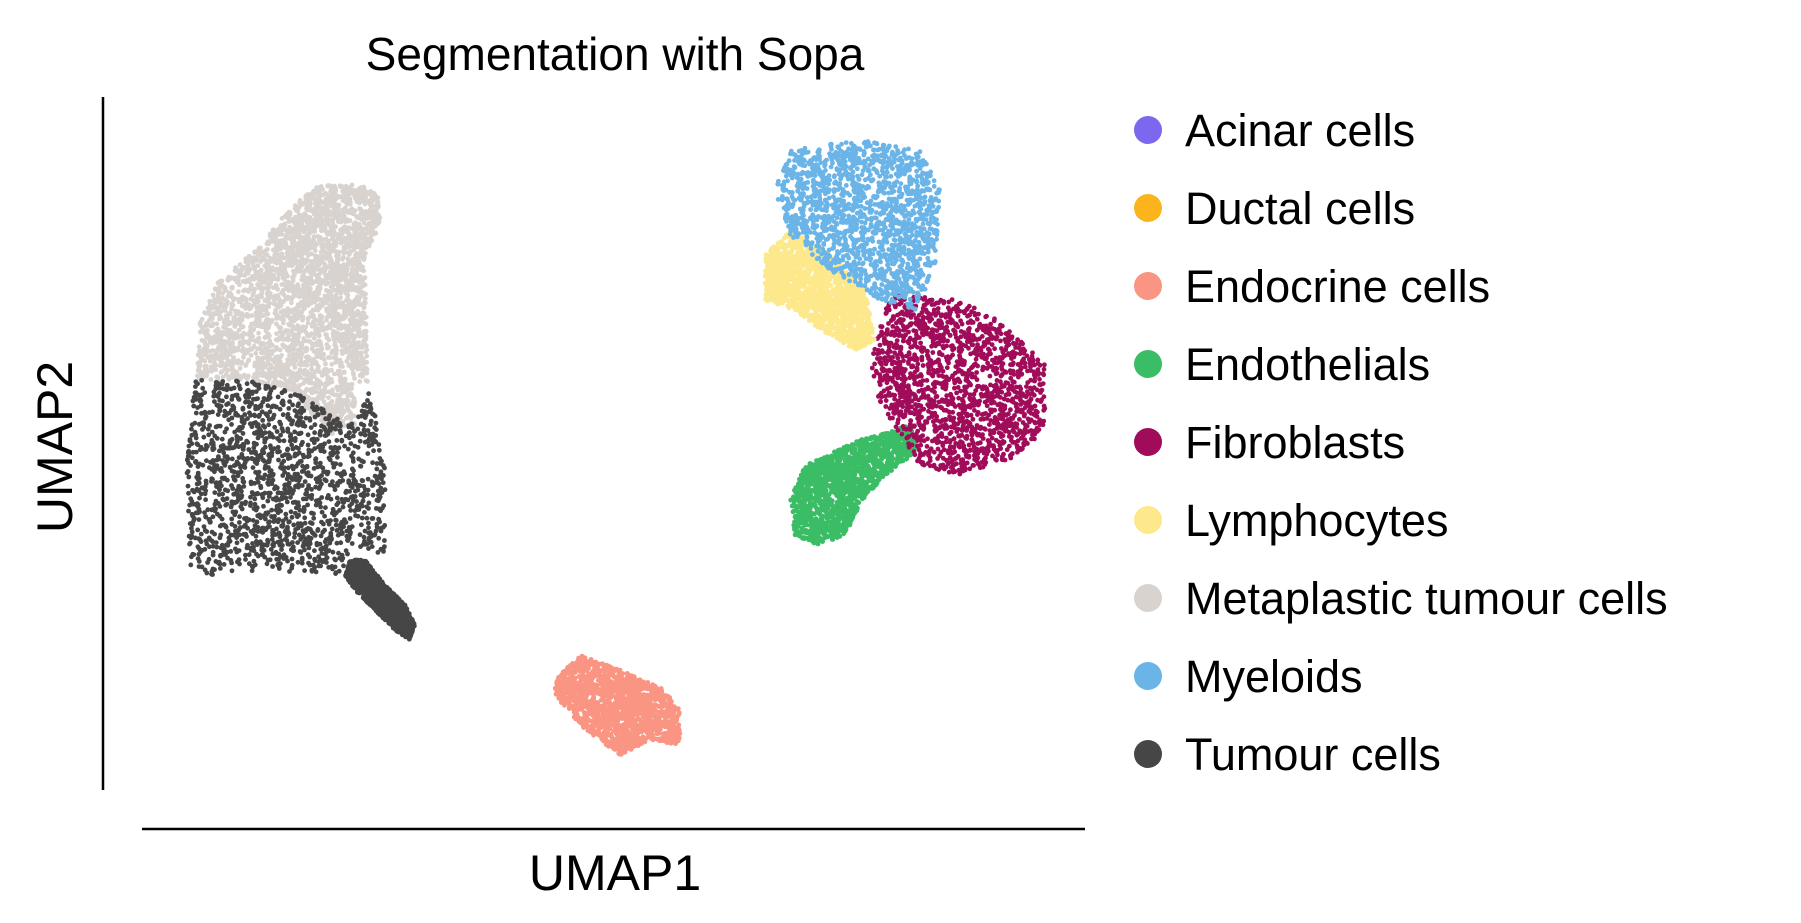 This screenshot has height=923, width=1801. What do you see at coordinates (615, 873) in the screenshot?
I see `x-axis-label: UMAP1` at bounding box center [615, 873].